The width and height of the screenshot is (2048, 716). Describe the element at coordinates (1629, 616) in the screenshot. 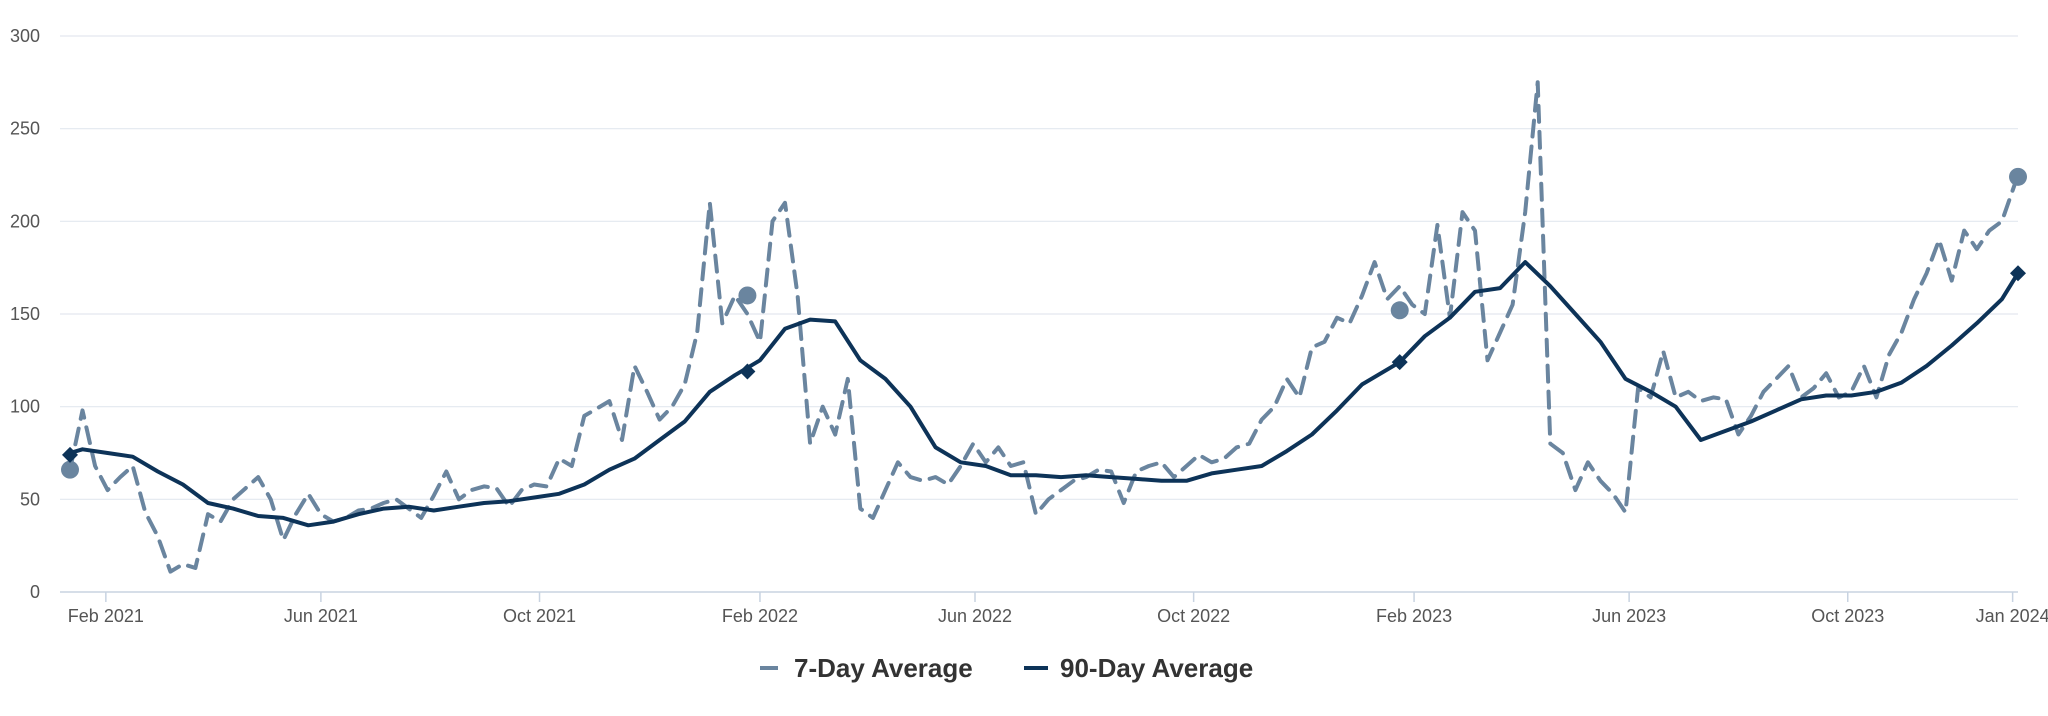

I see `x-tick-label: Jun 2023` at that location.